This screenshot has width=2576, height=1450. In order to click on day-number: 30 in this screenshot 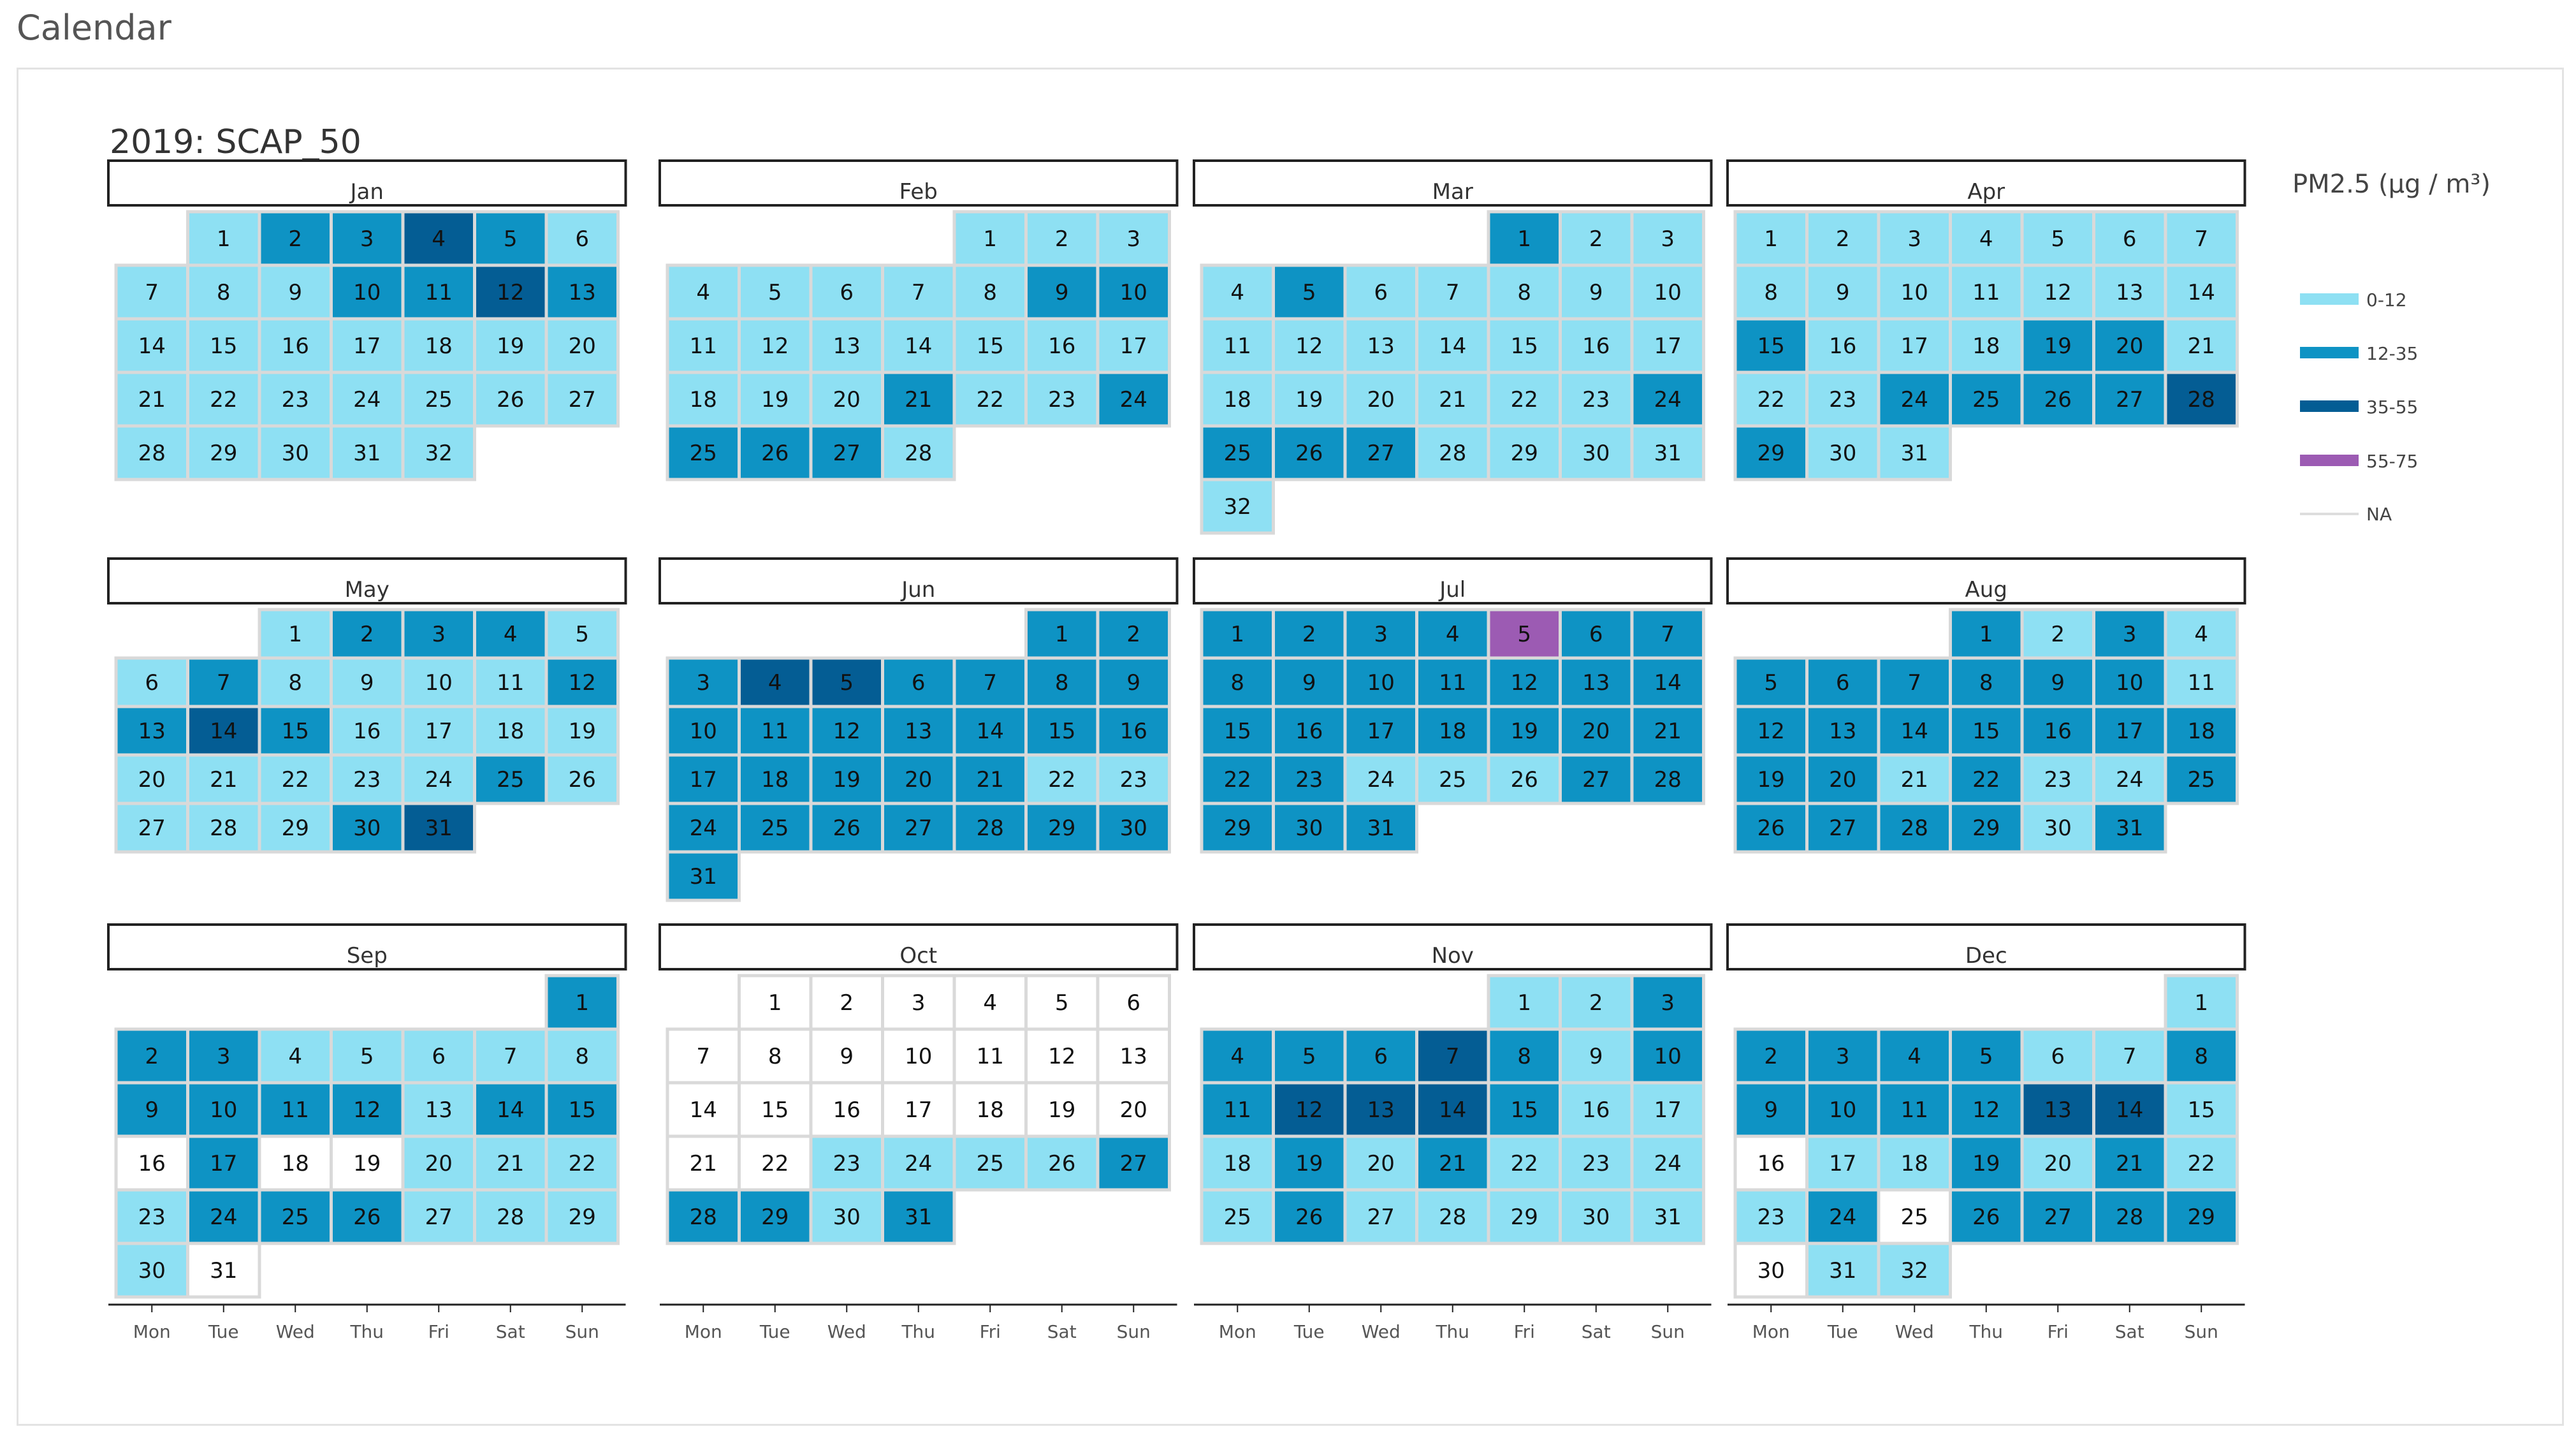, I will do `click(2058, 828)`.